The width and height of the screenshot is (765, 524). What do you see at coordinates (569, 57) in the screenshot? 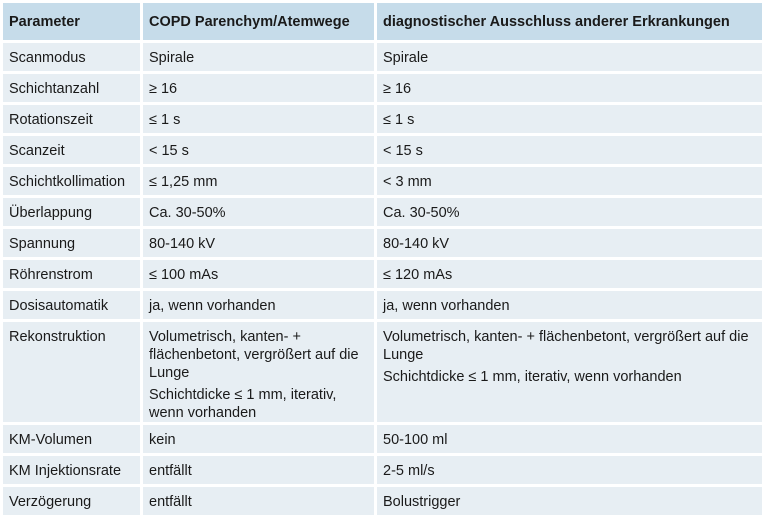
I see `ausschluss-cell: Spirale` at bounding box center [569, 57].